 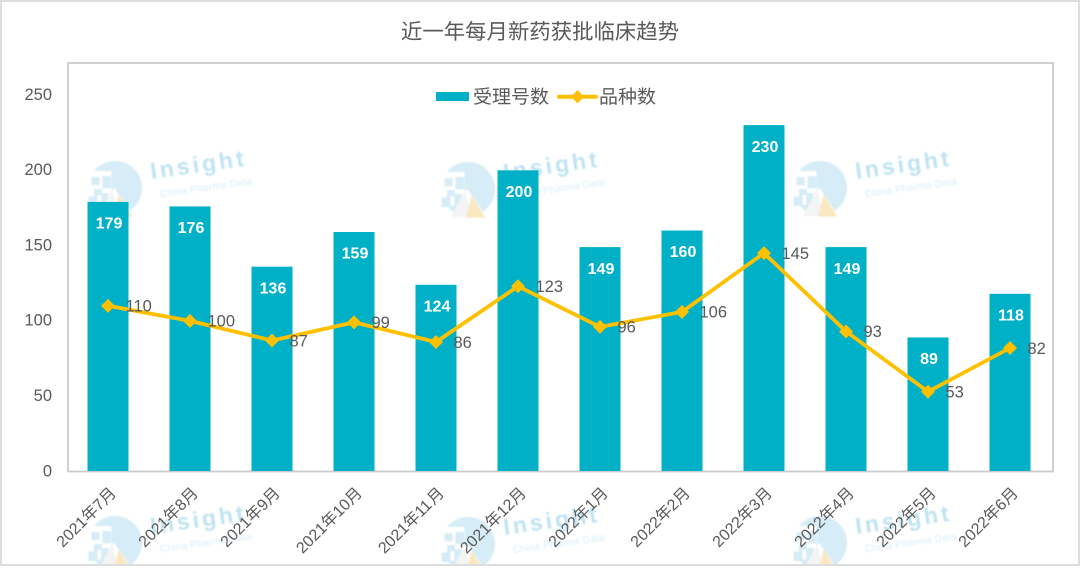 I want to click on svg-text: 145, so click(x=796, y=254).